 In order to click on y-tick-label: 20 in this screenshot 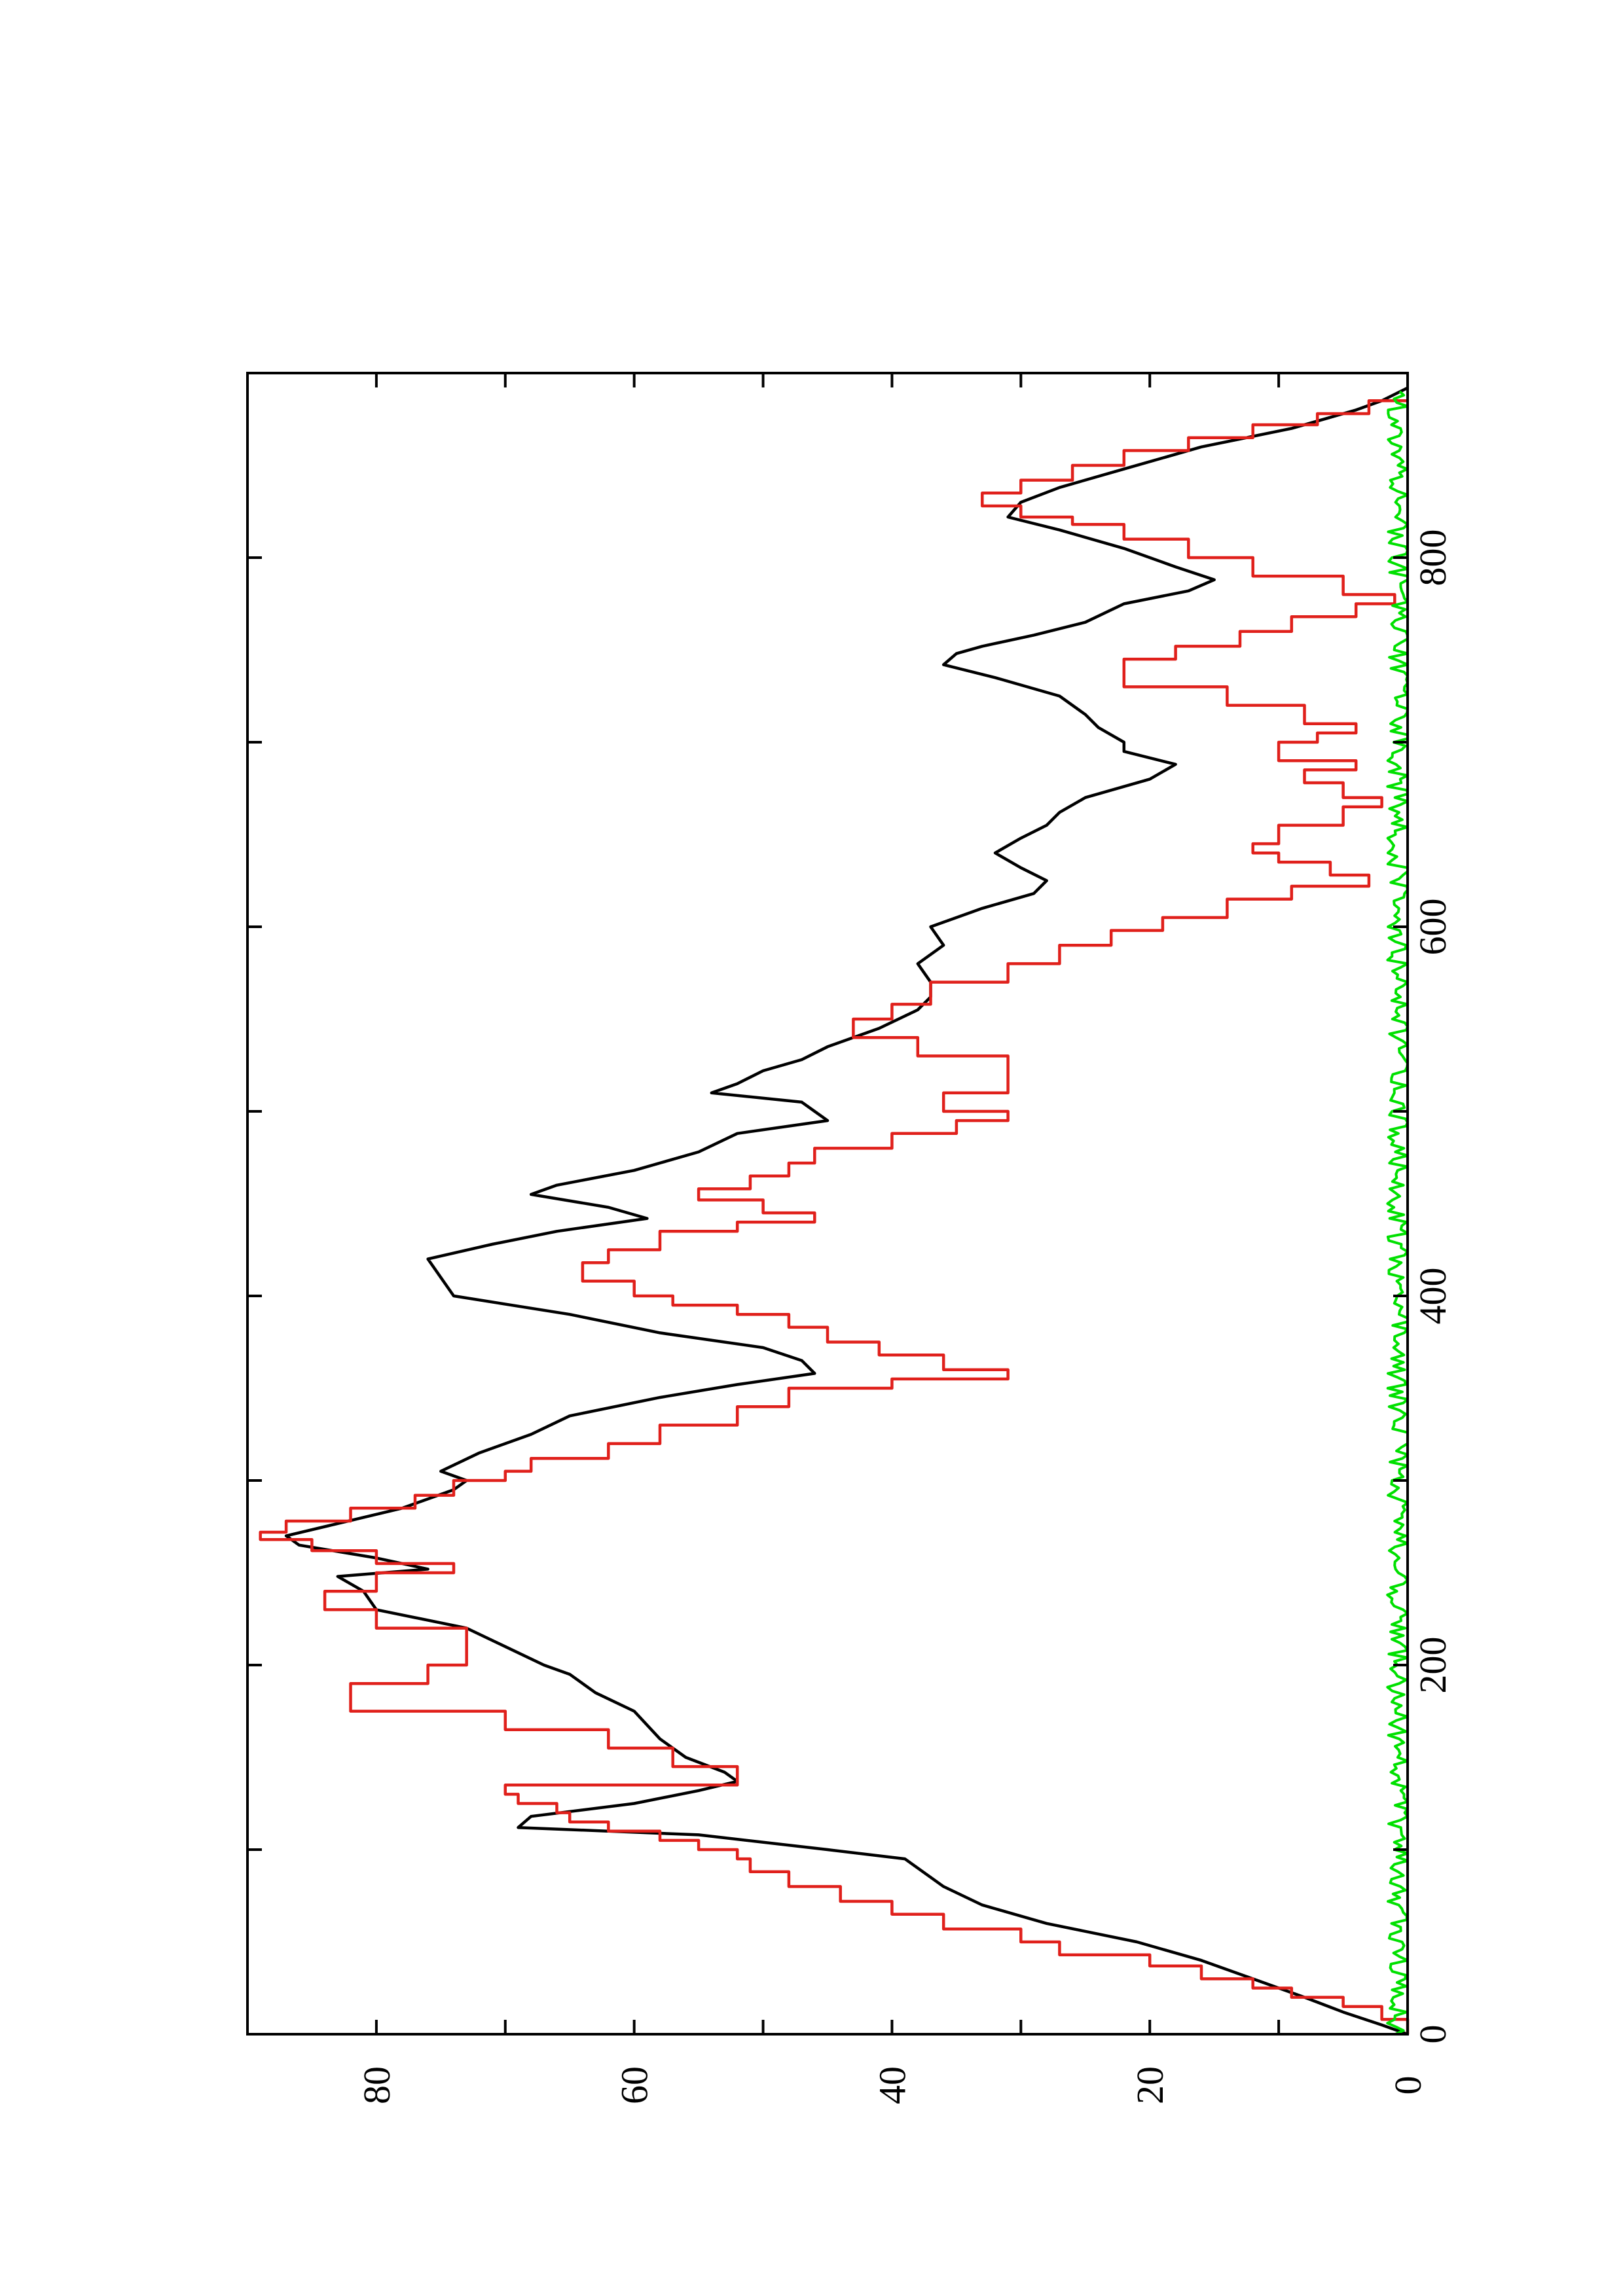, I will do `click(1150, 2085)`.